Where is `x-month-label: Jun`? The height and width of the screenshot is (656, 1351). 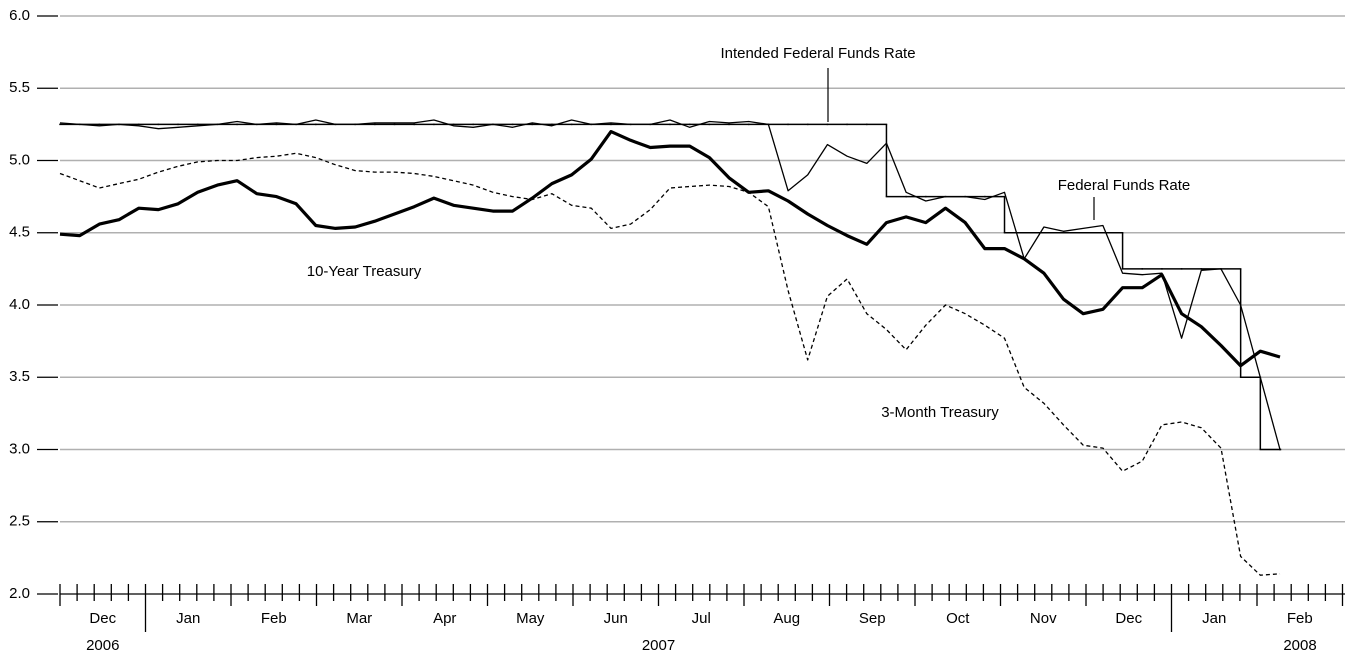
x-month-label: Jun is located at coordinates (616, 618).